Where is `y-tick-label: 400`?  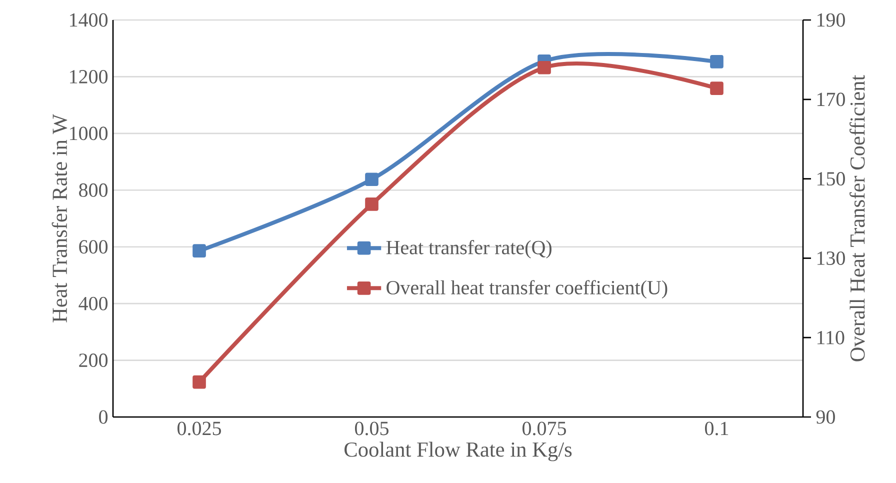 y-tick-label: 400 is located at coordinates (93, 303).